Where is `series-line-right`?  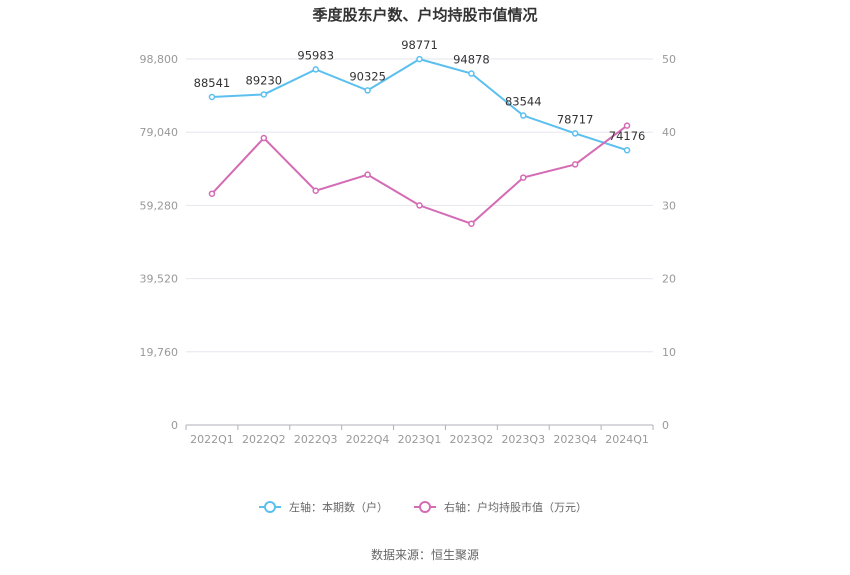
series-line-right is located at coordinates (419, 174).